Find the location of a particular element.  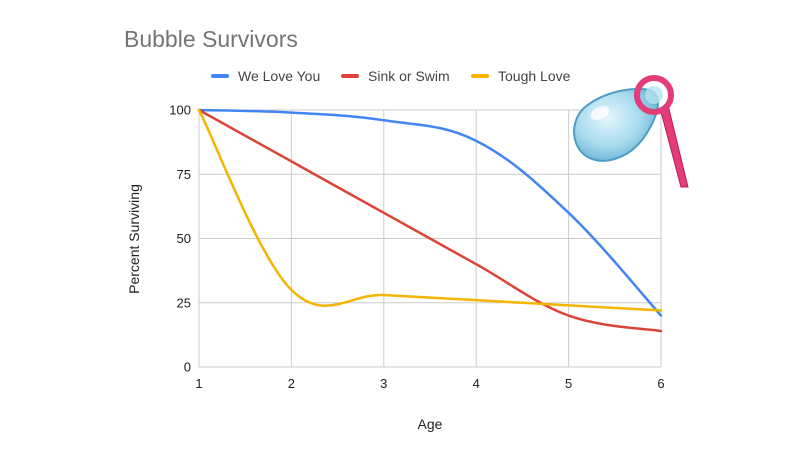

y-tick-label: 25 is located at coordinates (184, 302).